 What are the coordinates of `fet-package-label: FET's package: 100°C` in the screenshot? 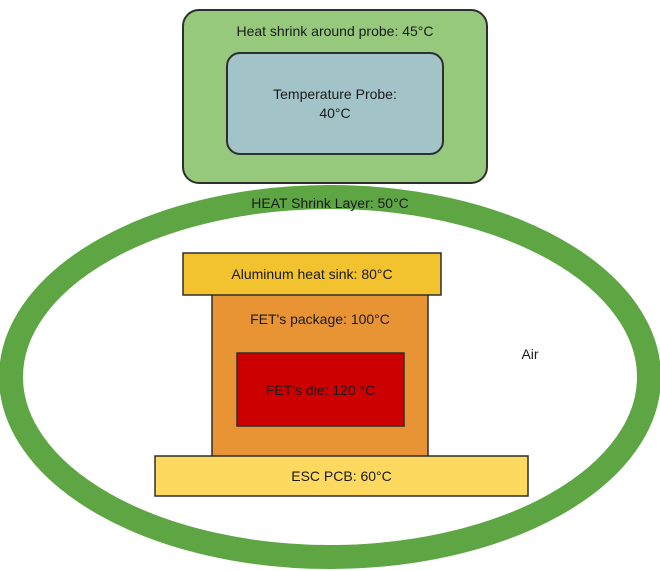 It's located at (320, 319).